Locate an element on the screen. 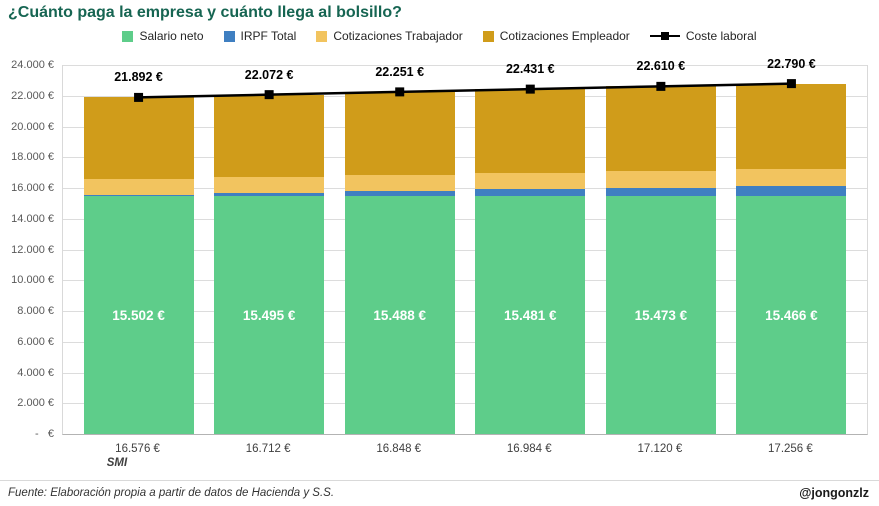 This screenshot has height=506, width=879. legend-line-marker-icon is located at coordinates (664, 36).